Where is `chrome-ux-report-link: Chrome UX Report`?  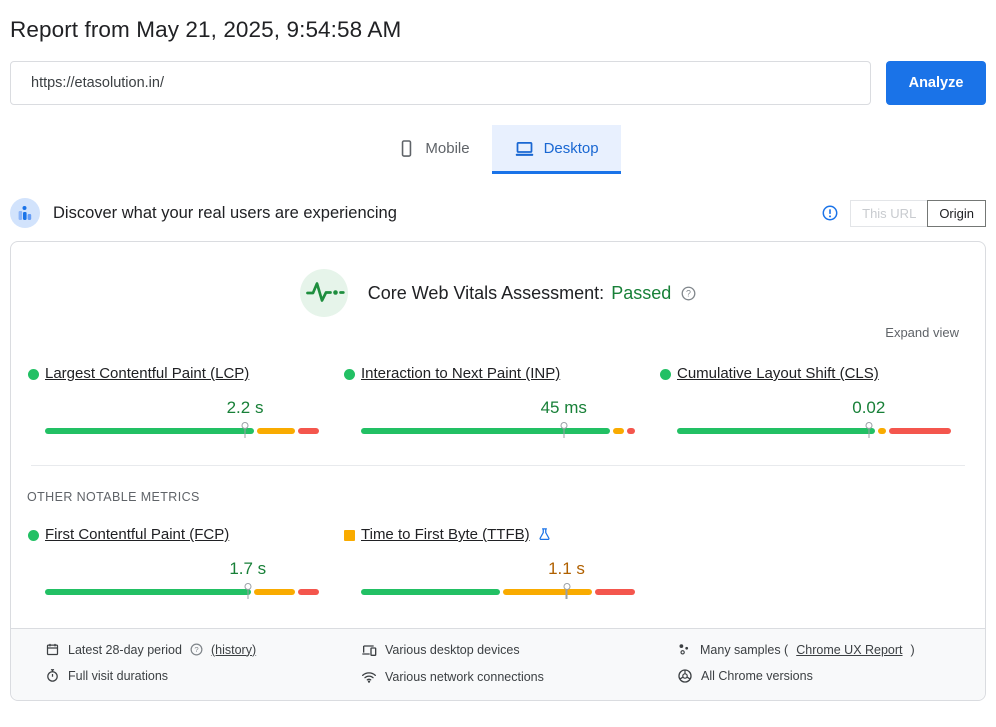
chrome-ux-report-link: Chrome UX Report is located at coordinates (849, 649).